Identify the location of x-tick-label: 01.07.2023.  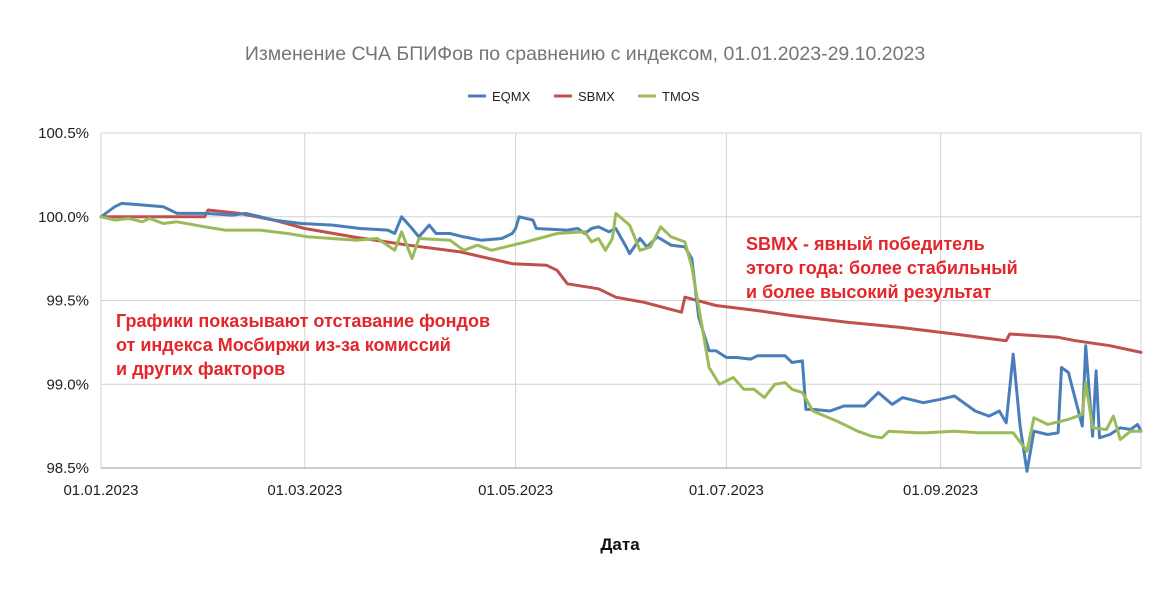
(726, 490).